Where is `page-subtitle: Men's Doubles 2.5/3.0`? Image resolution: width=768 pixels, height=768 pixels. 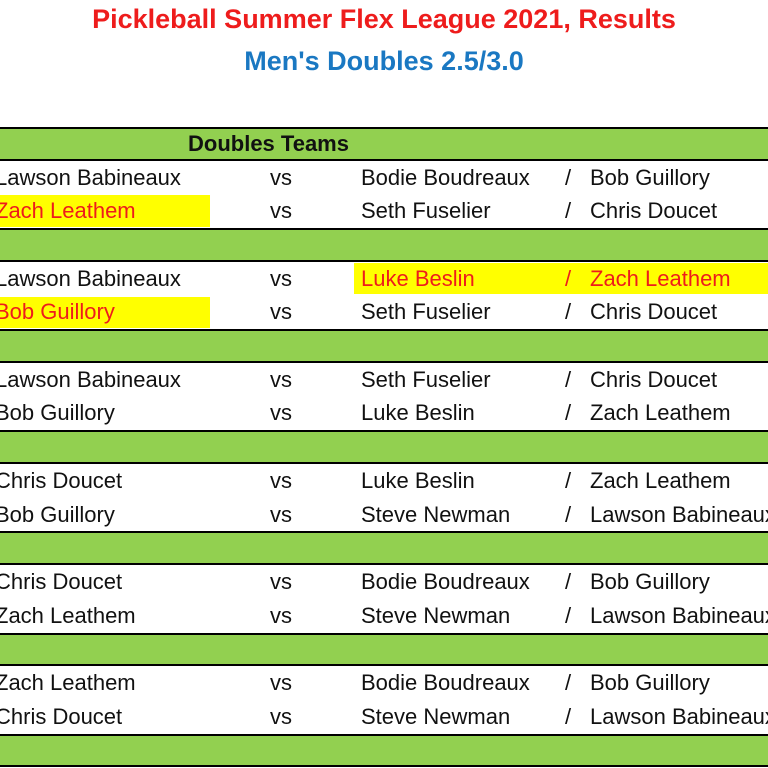
page-subtitle: Men's Doubles 2.5/3.0 is located at coordinates (384, 61).